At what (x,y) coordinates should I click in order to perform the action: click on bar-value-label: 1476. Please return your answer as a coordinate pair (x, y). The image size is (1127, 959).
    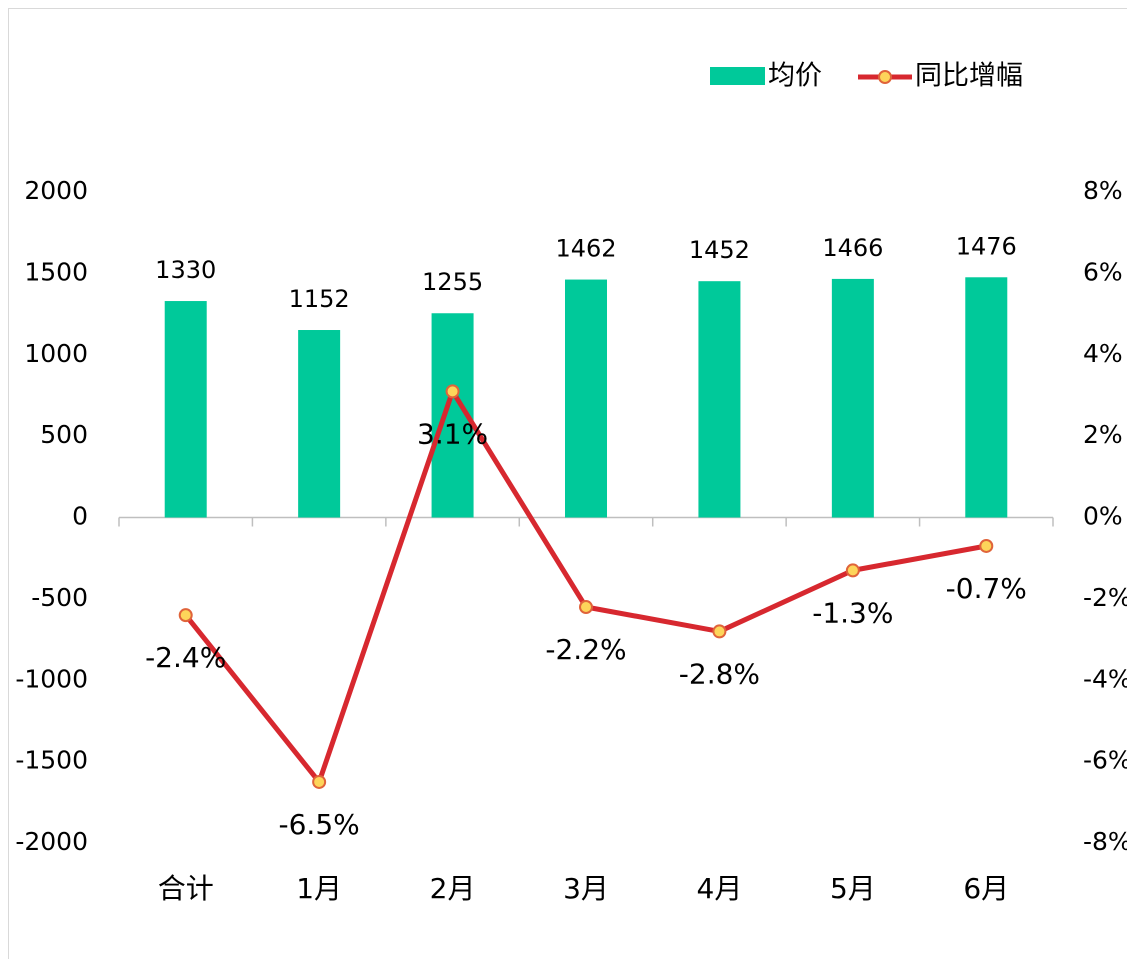
    Looking at the image, I should click on (986, 246).